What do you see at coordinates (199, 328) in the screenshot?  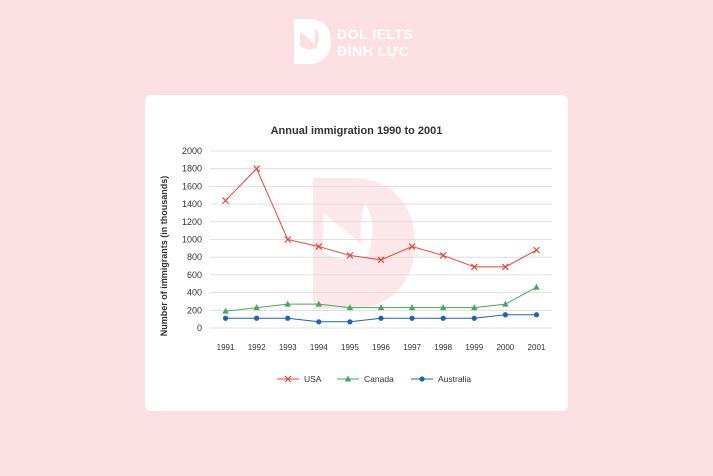 I see `y-tick-label: 0` at bounding box center [199, 328].